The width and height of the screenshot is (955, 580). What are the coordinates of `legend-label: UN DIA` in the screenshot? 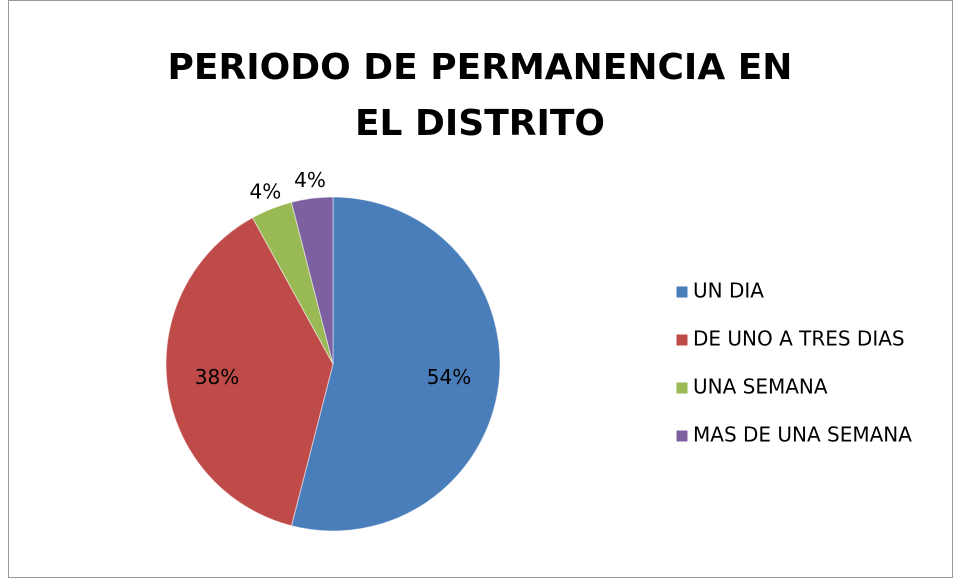 It's located at (728, 291).